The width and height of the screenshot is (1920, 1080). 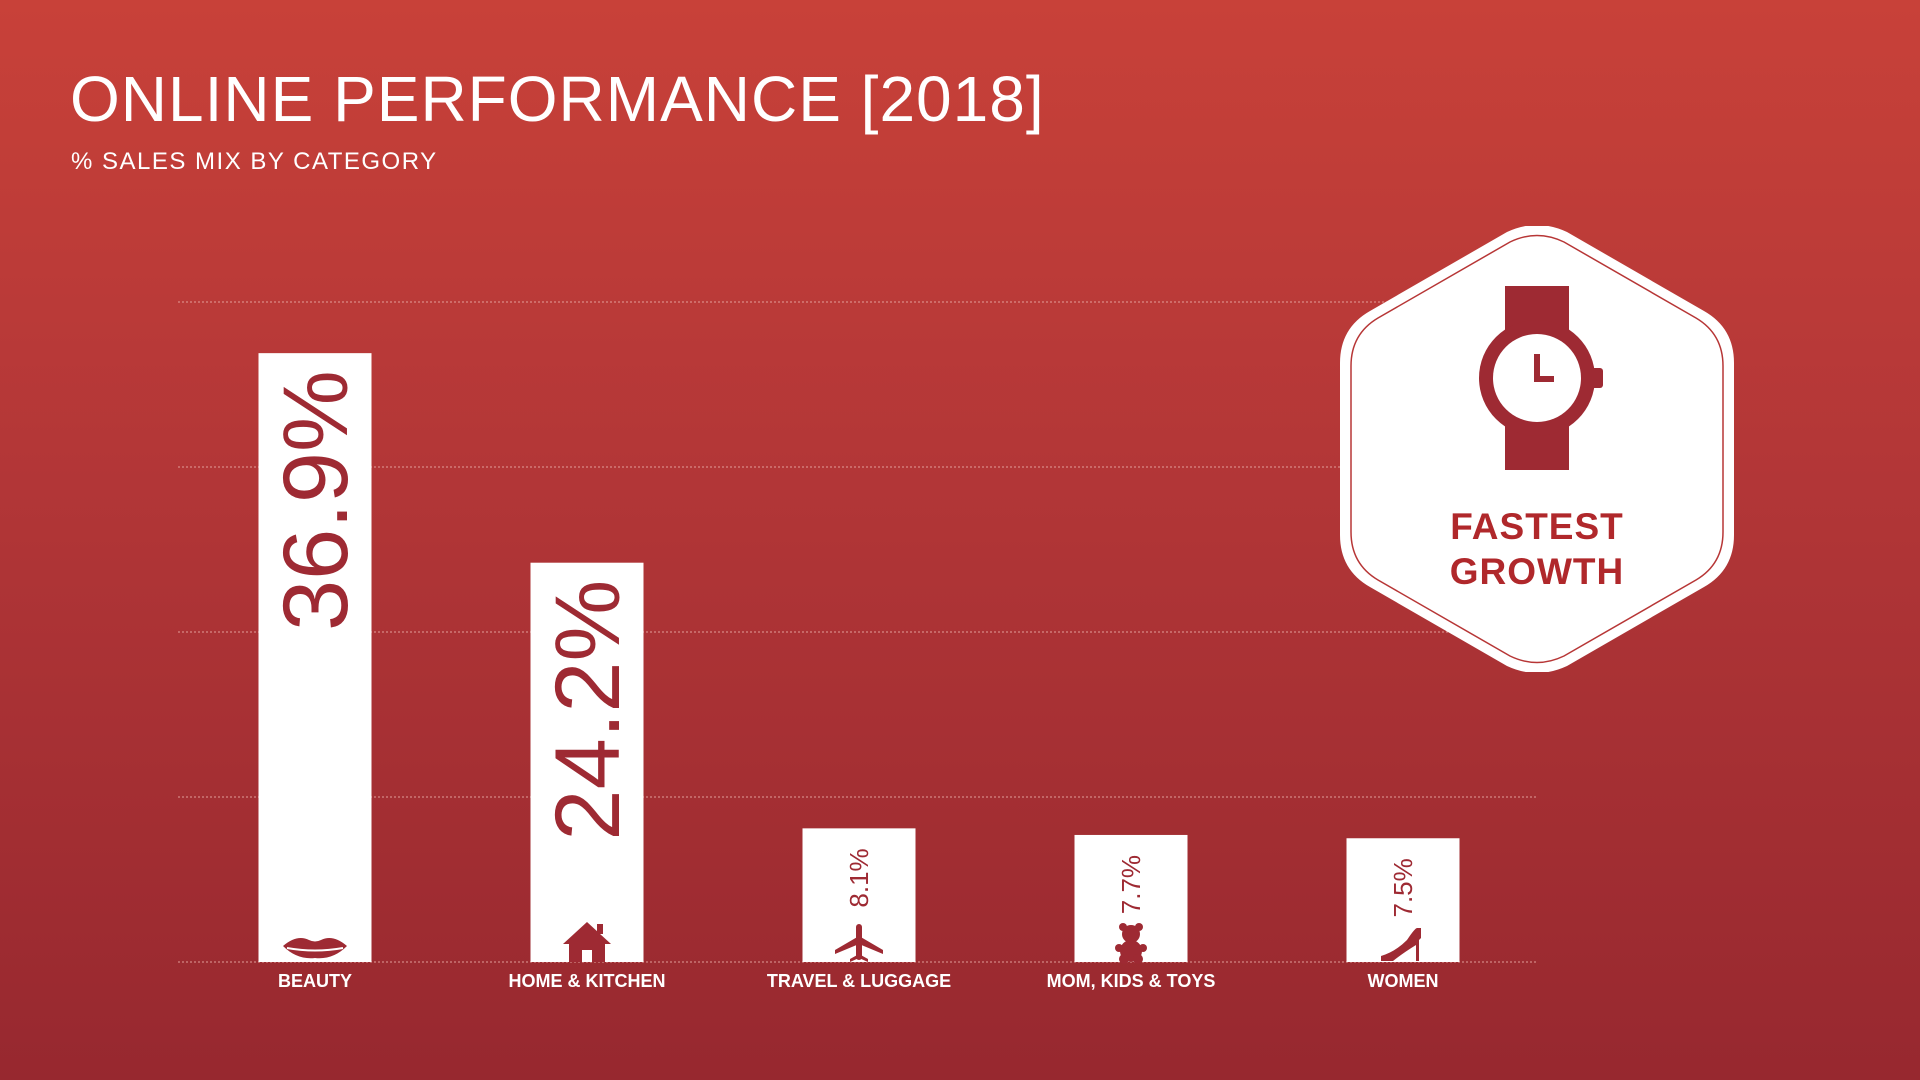 I want to click on bar-value-label: 36.9%, so click(x=316, y=500).